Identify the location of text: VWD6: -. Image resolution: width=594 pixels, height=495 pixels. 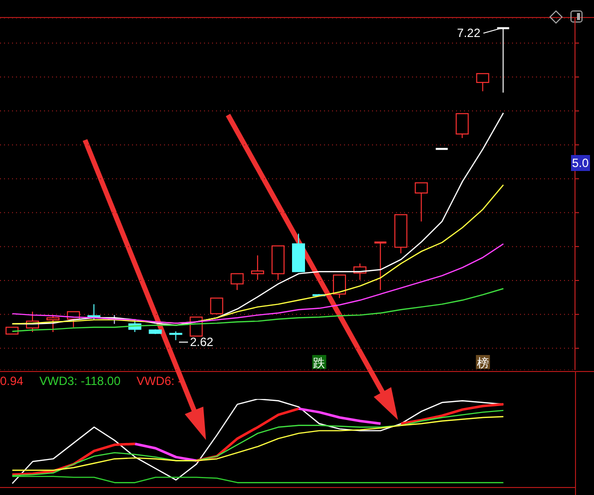
(159, 381).